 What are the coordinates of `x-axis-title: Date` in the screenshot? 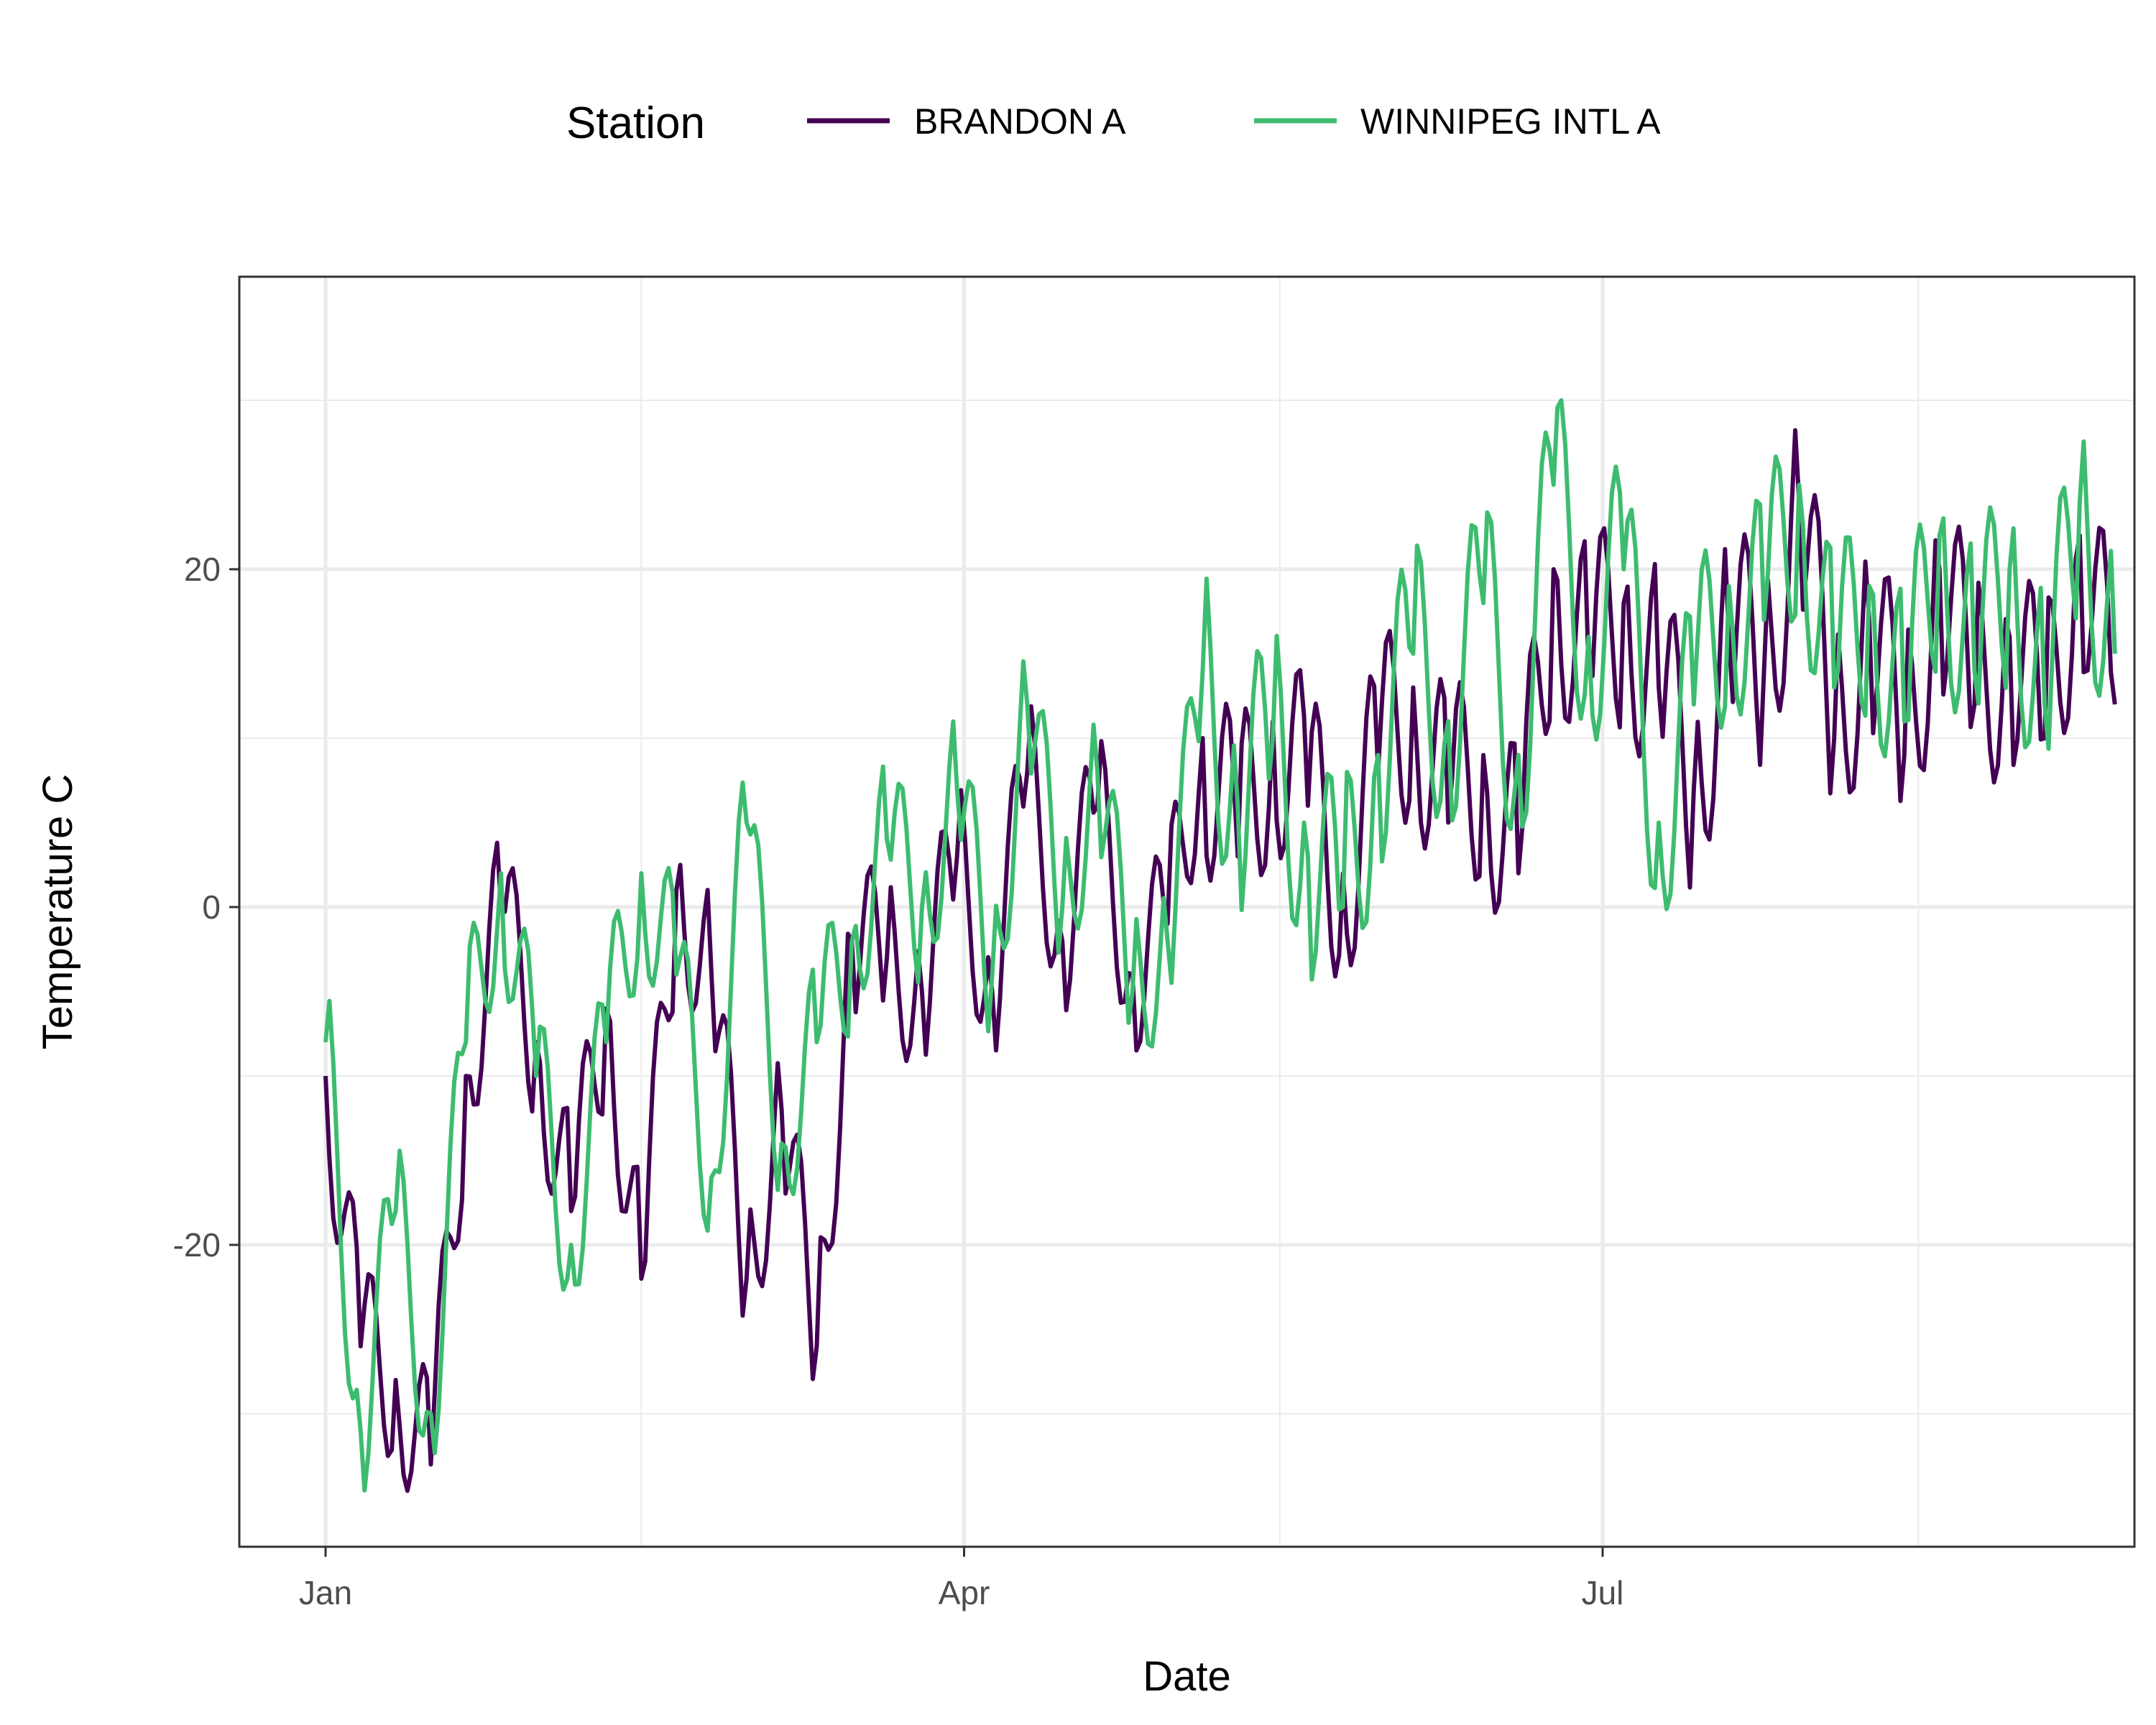 It's located at (1187, 1676).